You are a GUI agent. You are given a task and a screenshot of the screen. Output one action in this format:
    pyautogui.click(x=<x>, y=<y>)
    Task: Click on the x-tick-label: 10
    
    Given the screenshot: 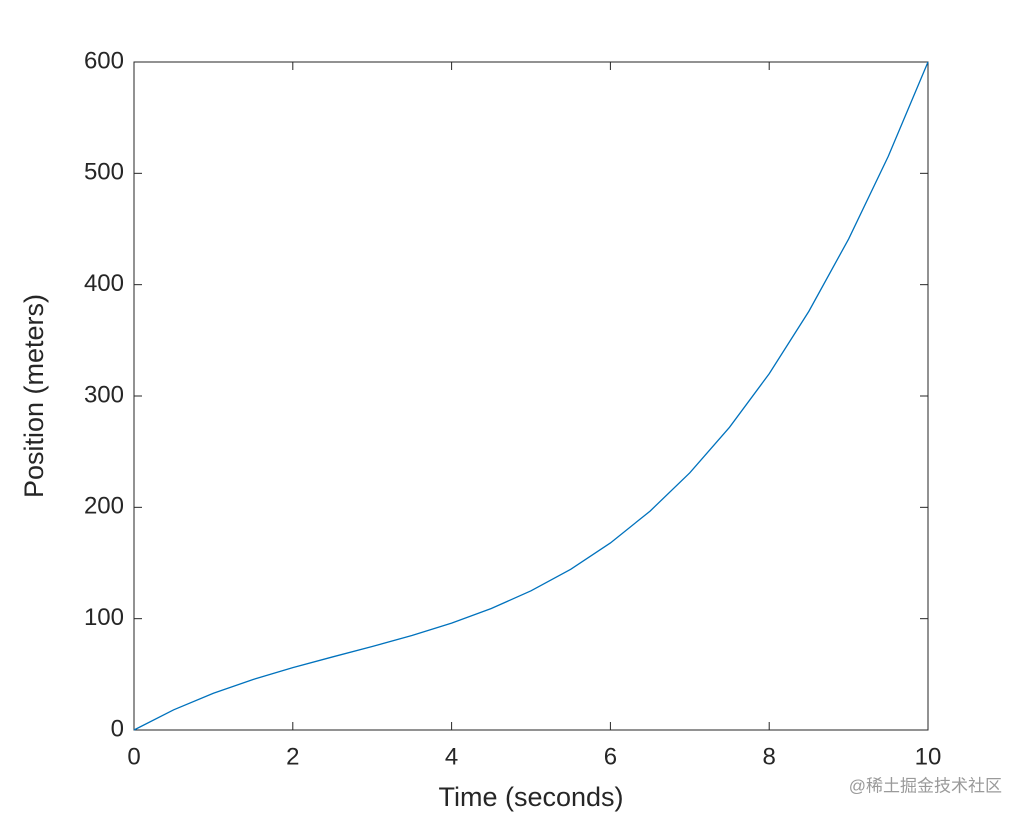 What is the action you would take?
    pyautogui.click(x=928, y=756)
    